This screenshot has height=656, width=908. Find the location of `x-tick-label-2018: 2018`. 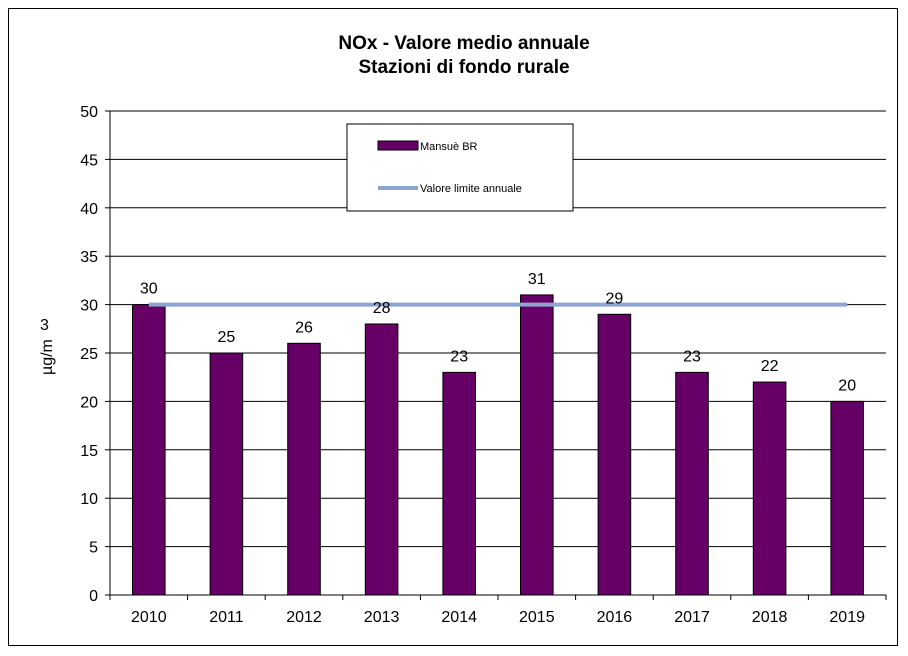

x-tick-label-2018: 2018 is located at coordinates (770, 617).